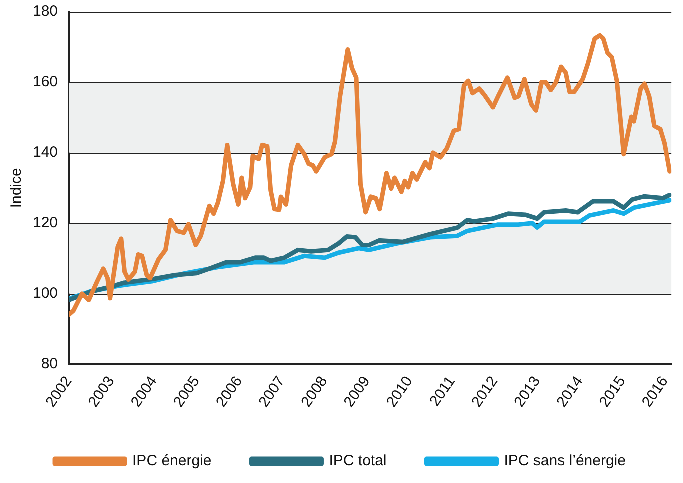  What do you see at coordinates (17, 188) in the screenshot?
I see `y-axis-title: Indice` at bounding box center [17, 188].